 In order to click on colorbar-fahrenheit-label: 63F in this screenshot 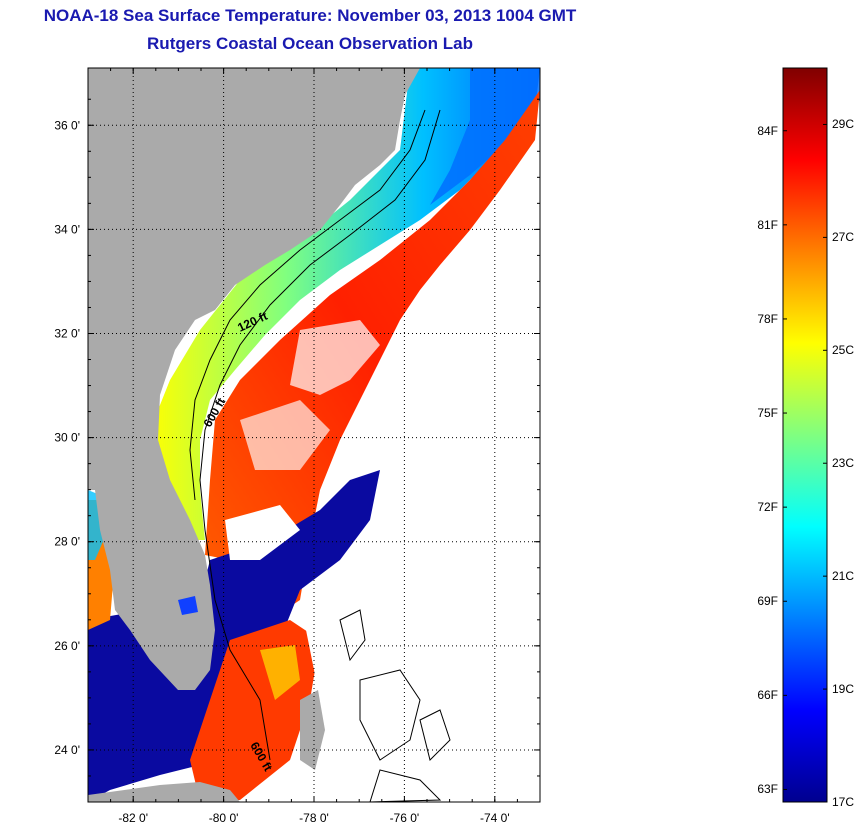, I will do `click(767, 789)`.